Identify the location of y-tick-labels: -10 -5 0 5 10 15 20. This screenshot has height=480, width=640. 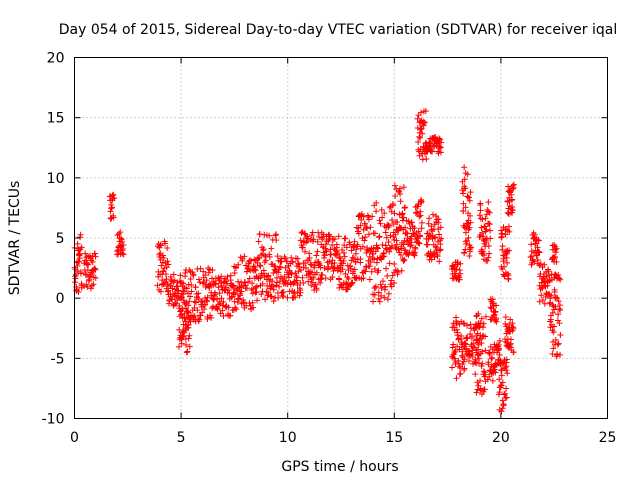
(53, 239).